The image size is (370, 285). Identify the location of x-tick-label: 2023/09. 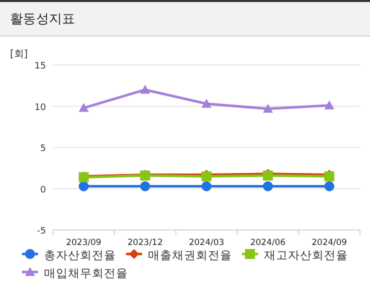
(84, 243).